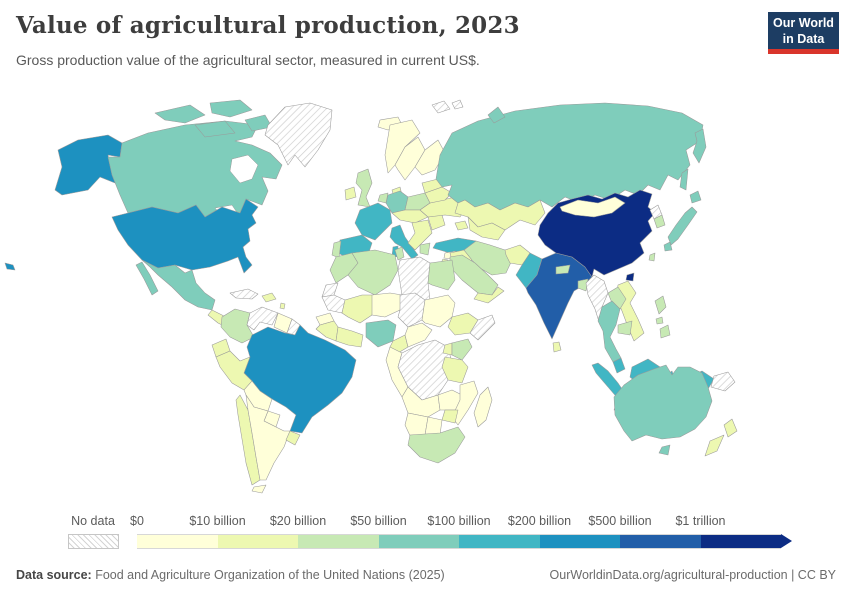  I want to click on legend-tick-label: $20 billion, so click(298, 521).